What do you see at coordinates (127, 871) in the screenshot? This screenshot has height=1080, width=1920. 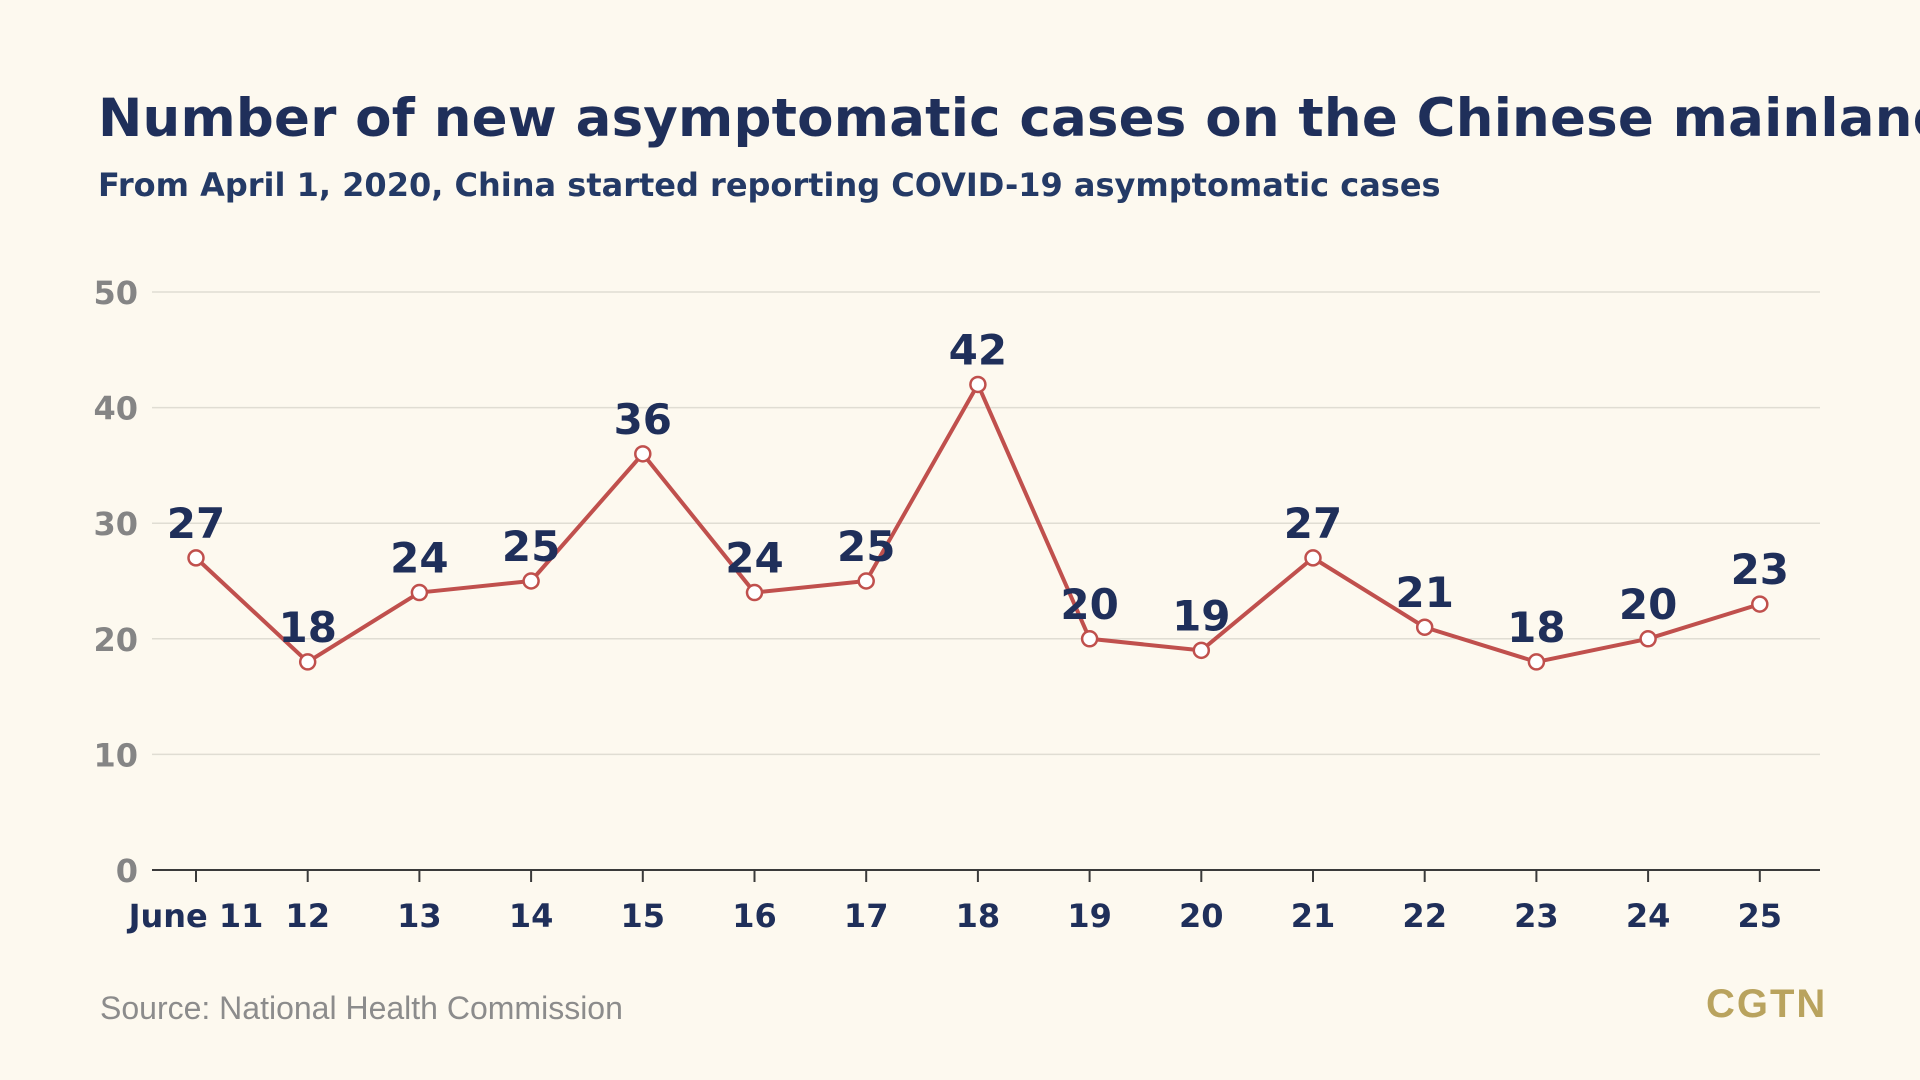 I see `y-tick-label: 0` at bounding box center [127, 871].